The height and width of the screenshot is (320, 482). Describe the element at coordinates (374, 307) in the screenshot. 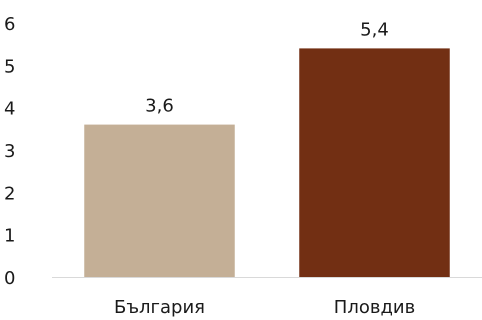

I see `category-label-2: Пловдив` at that location.